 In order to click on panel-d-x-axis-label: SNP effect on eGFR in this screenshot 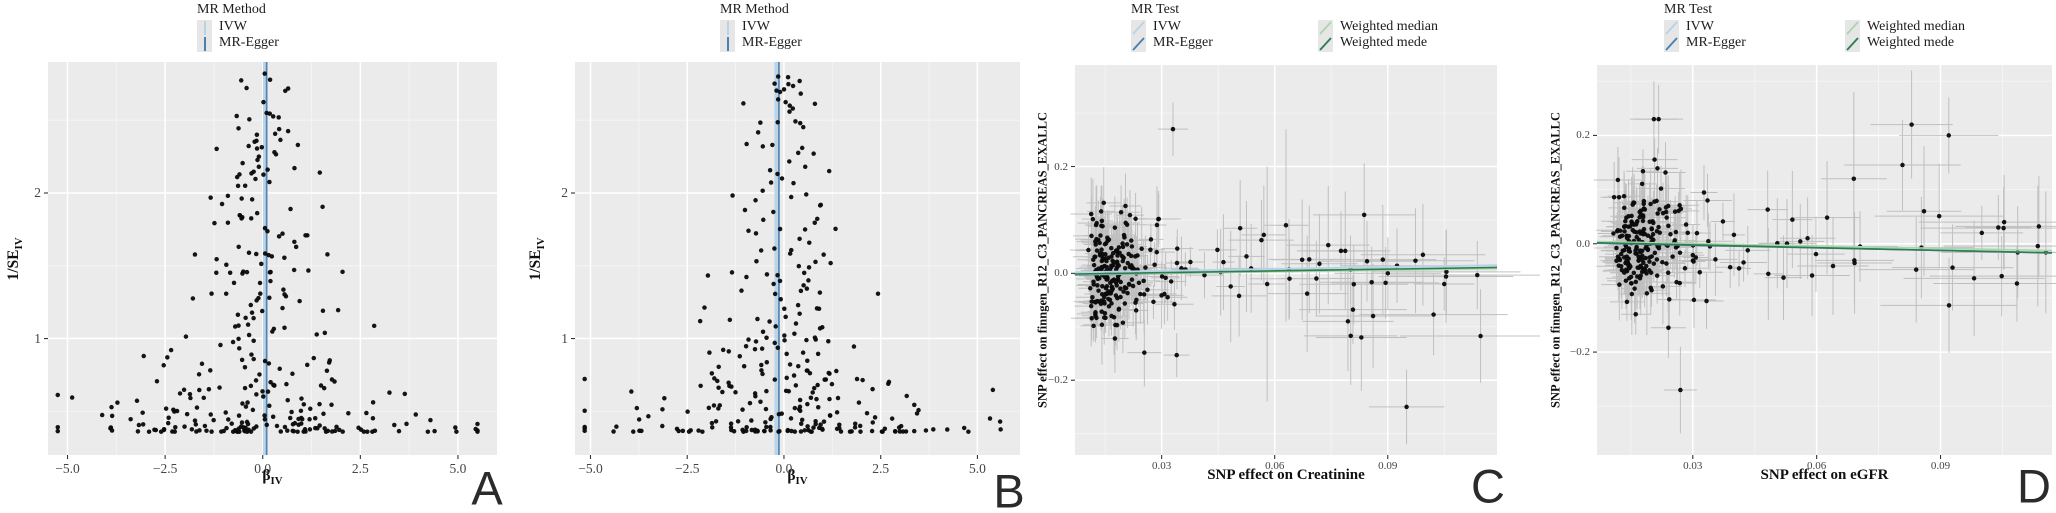, I will do `click(1825, 475)`.